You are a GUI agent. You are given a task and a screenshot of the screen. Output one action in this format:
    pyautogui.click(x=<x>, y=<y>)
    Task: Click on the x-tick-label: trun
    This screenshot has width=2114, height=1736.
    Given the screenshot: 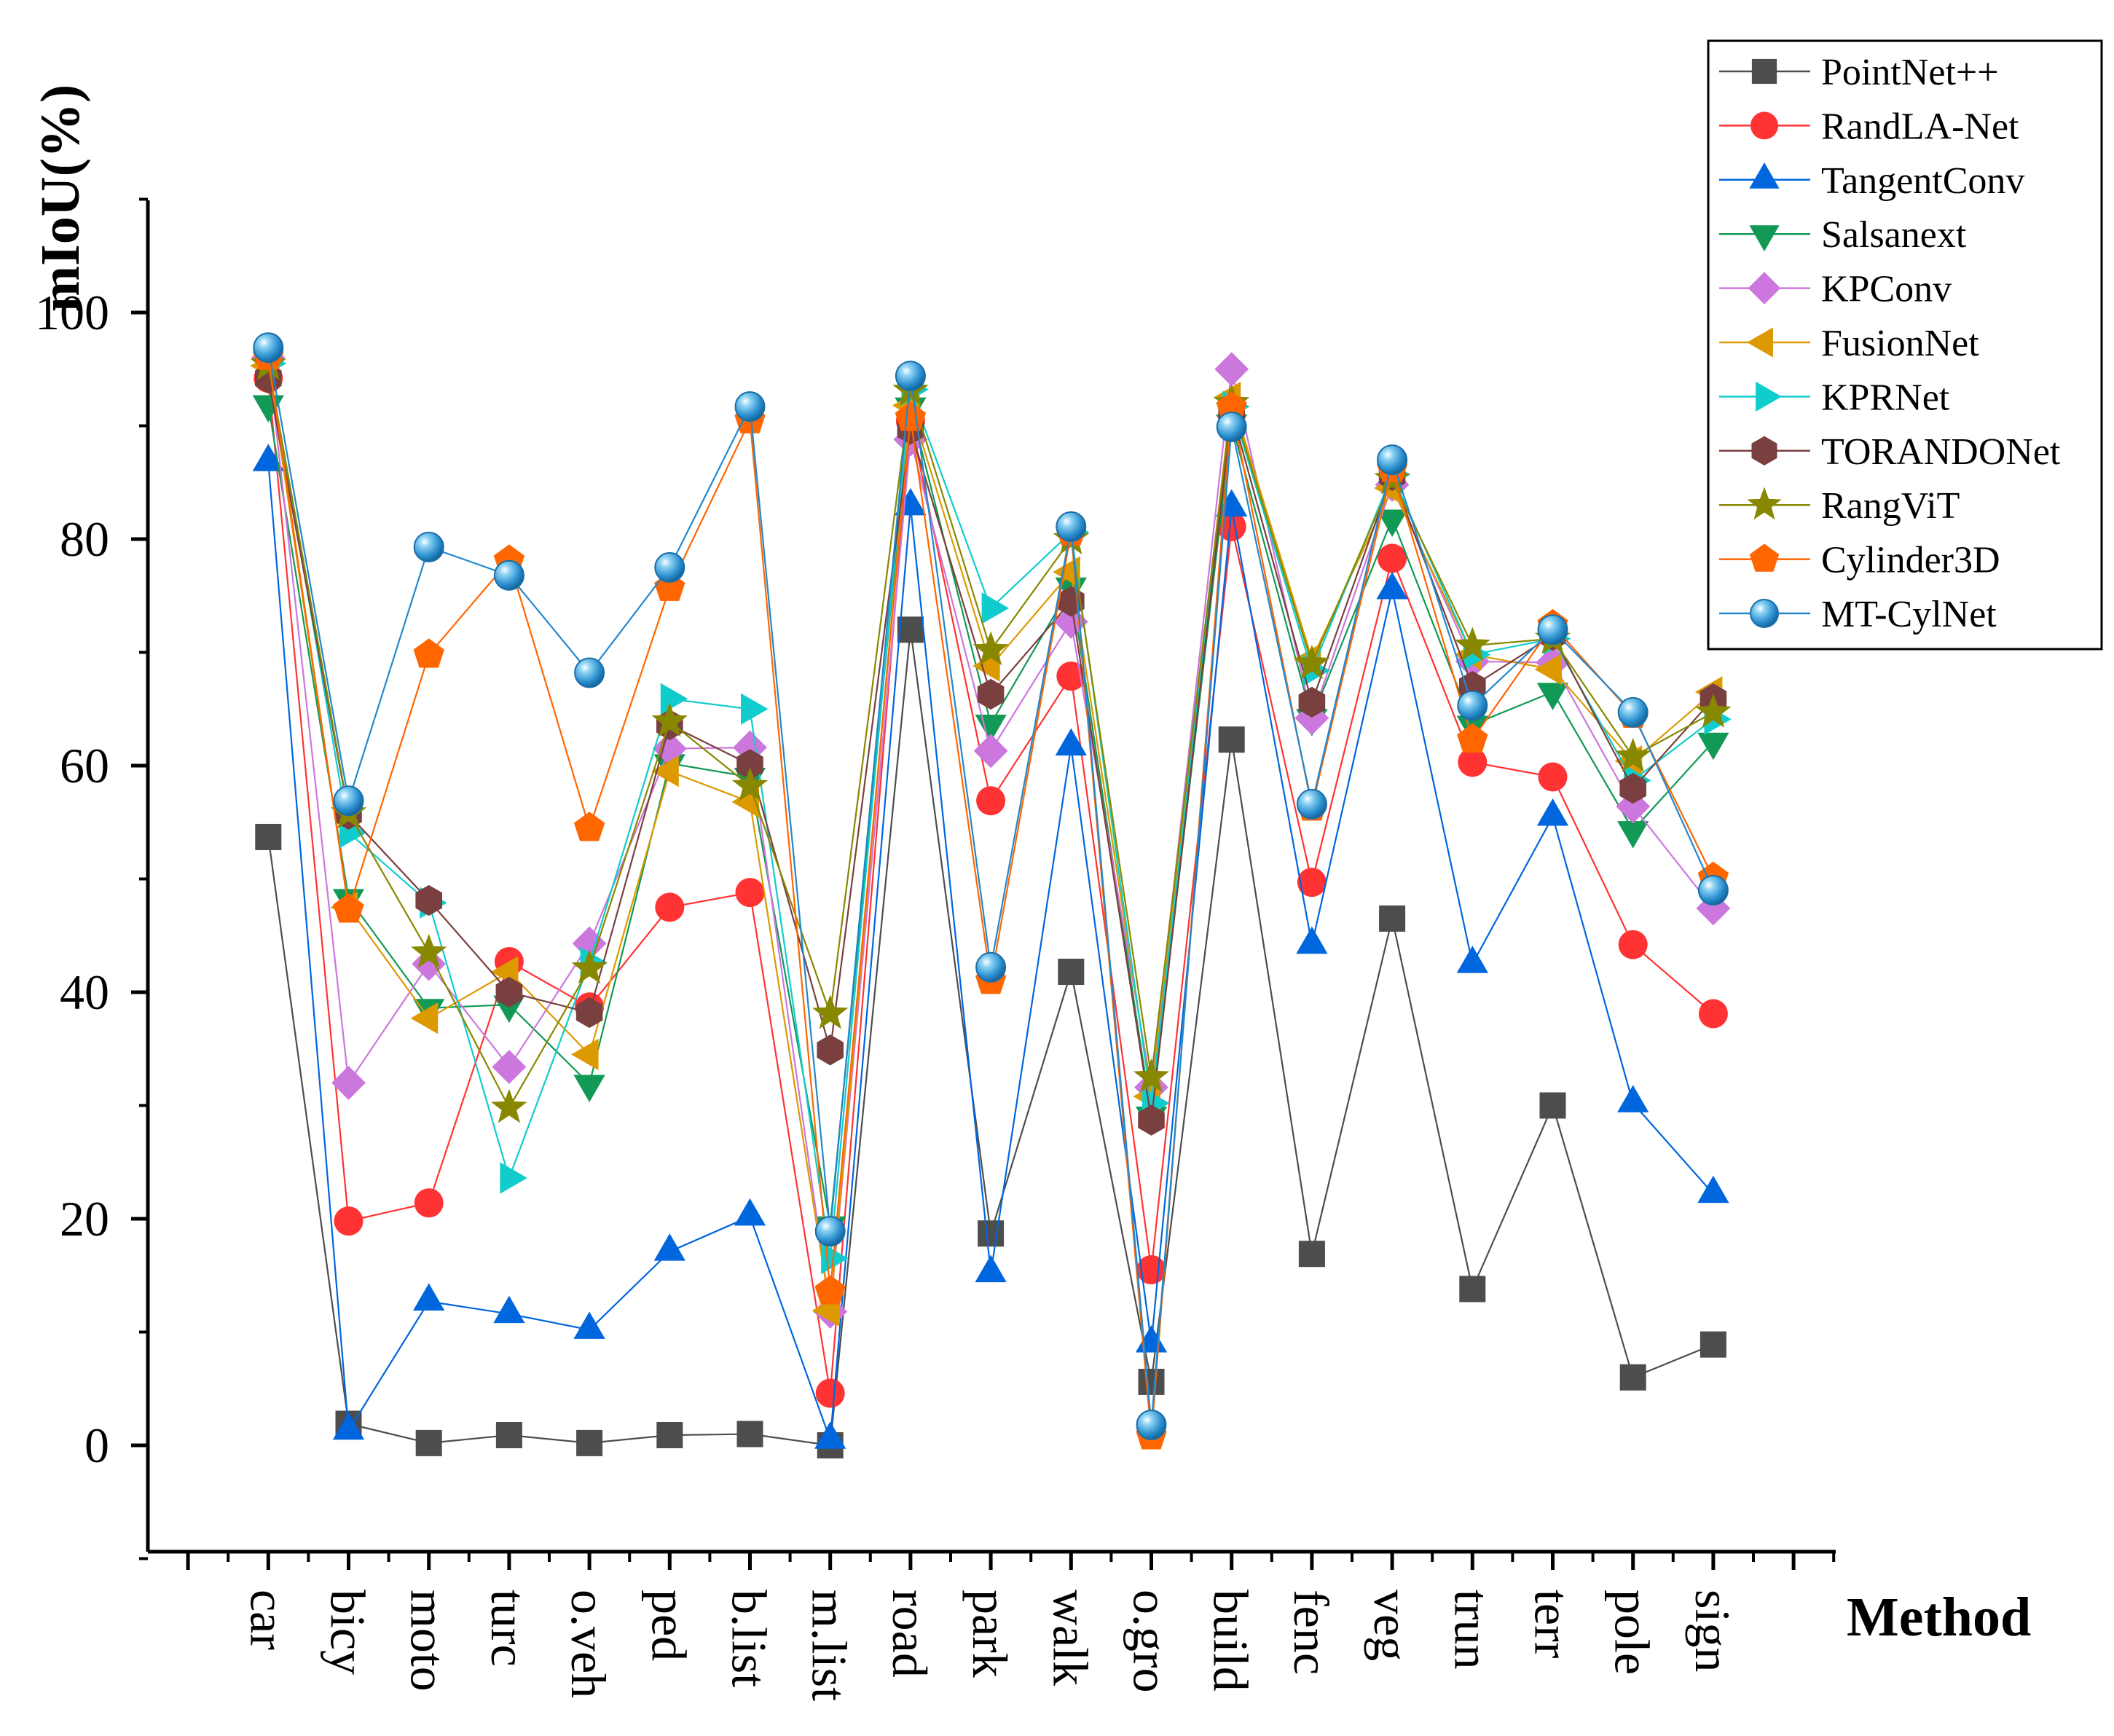 What is the action you would take?
    pyautogui.click(x=1471, y=1630)
    